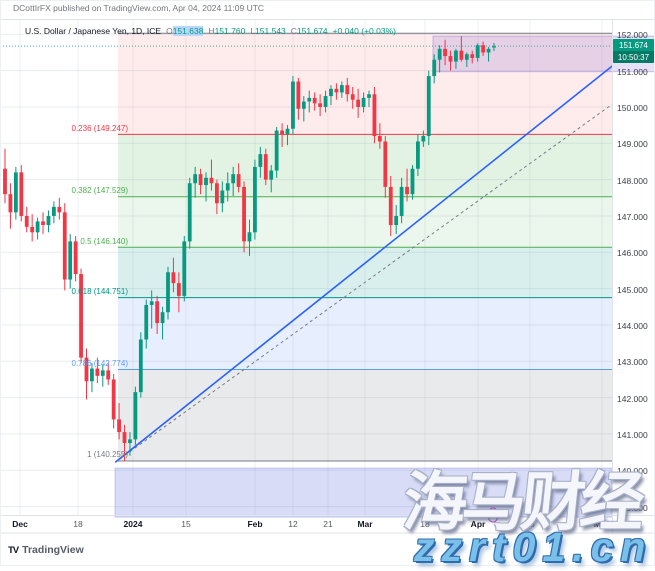 This screenshot has width=655, height=571. I want to click on high-value: 151.760, so click(230, 31).